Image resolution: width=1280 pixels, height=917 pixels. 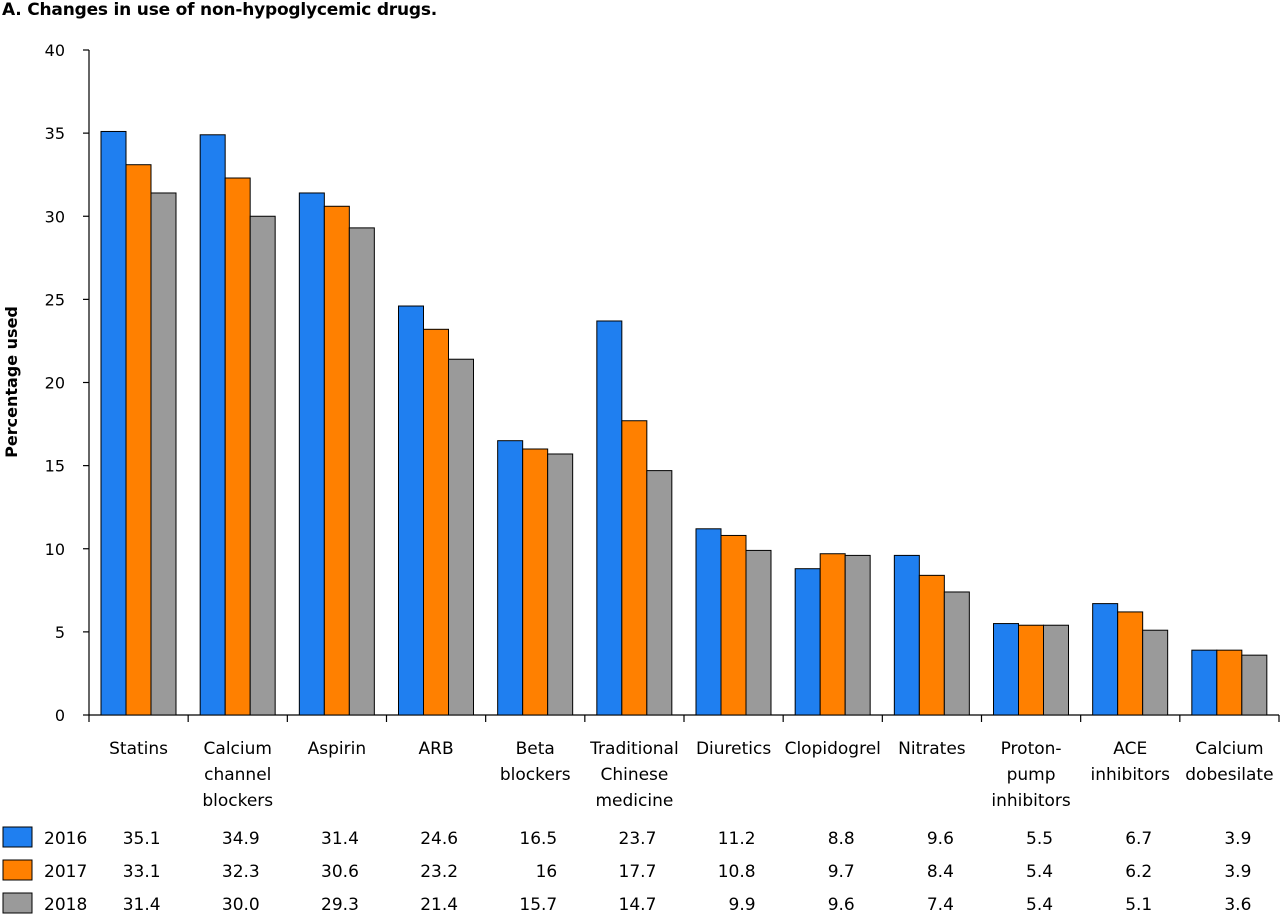 What do you see at coordinates (638, 905) in the screenshot?
I see `table-value: 14.7` at bounding box center [638, 905].